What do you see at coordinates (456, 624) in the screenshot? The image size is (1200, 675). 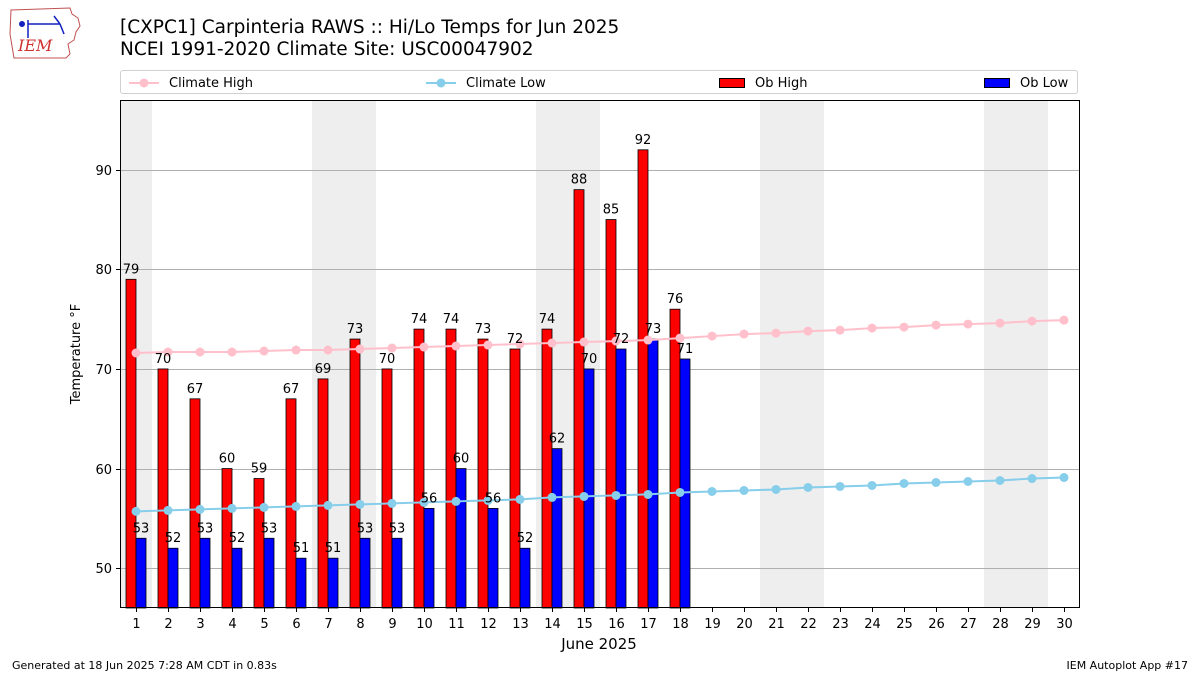 I see `x-tick-label: 11` at bounding box center [456, 624].